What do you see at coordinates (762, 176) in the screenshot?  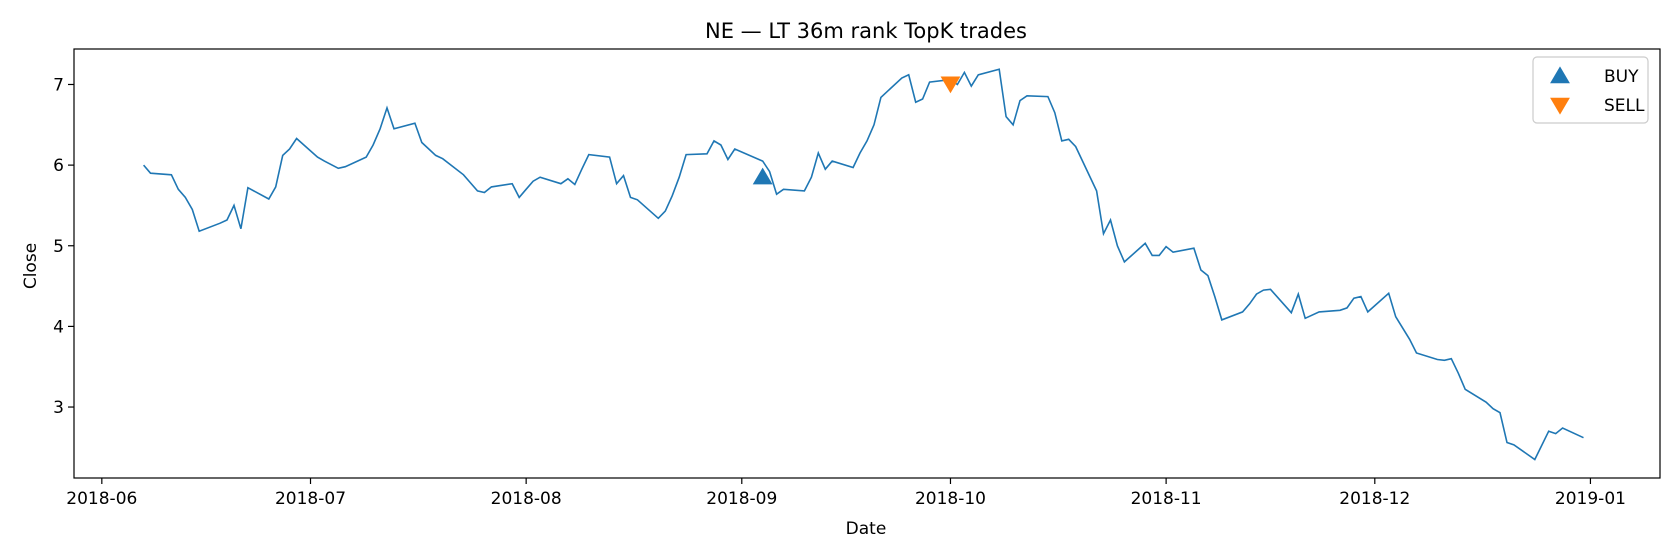 I see `buy-marker` at bounding box center [762, 176].